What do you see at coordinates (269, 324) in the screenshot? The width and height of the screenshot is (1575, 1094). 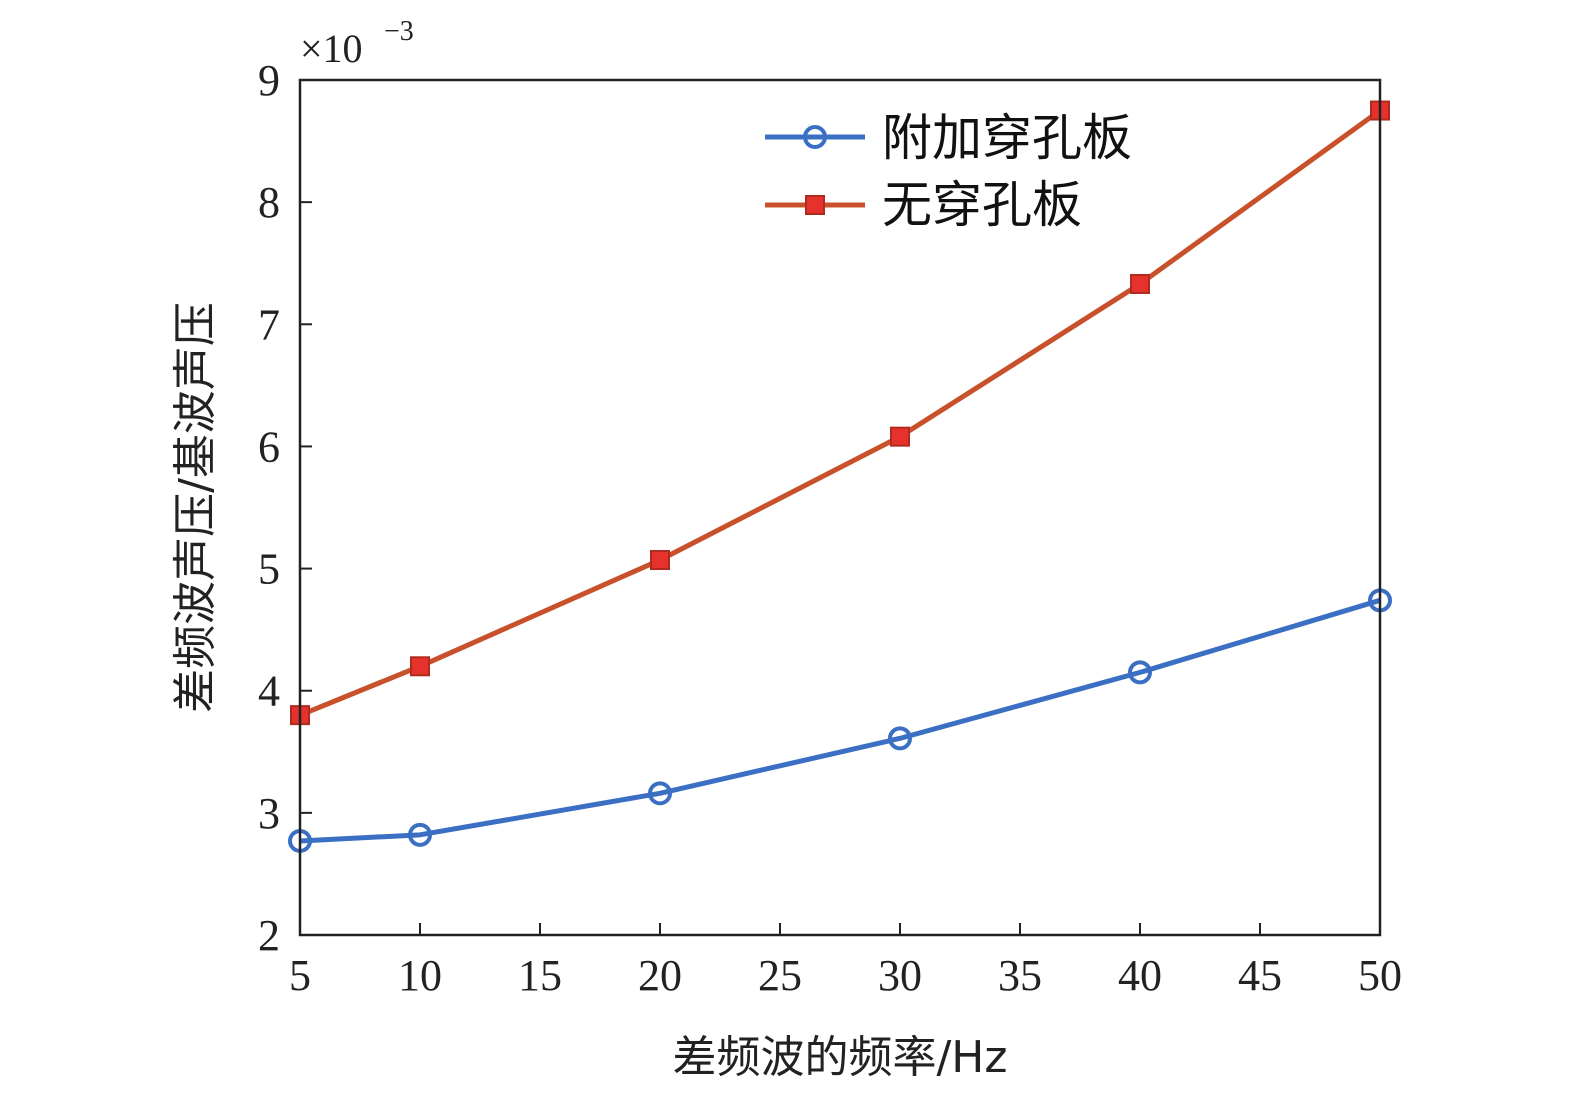 I see `y-tick-label-5: 7` at bounding box center [269, 324].